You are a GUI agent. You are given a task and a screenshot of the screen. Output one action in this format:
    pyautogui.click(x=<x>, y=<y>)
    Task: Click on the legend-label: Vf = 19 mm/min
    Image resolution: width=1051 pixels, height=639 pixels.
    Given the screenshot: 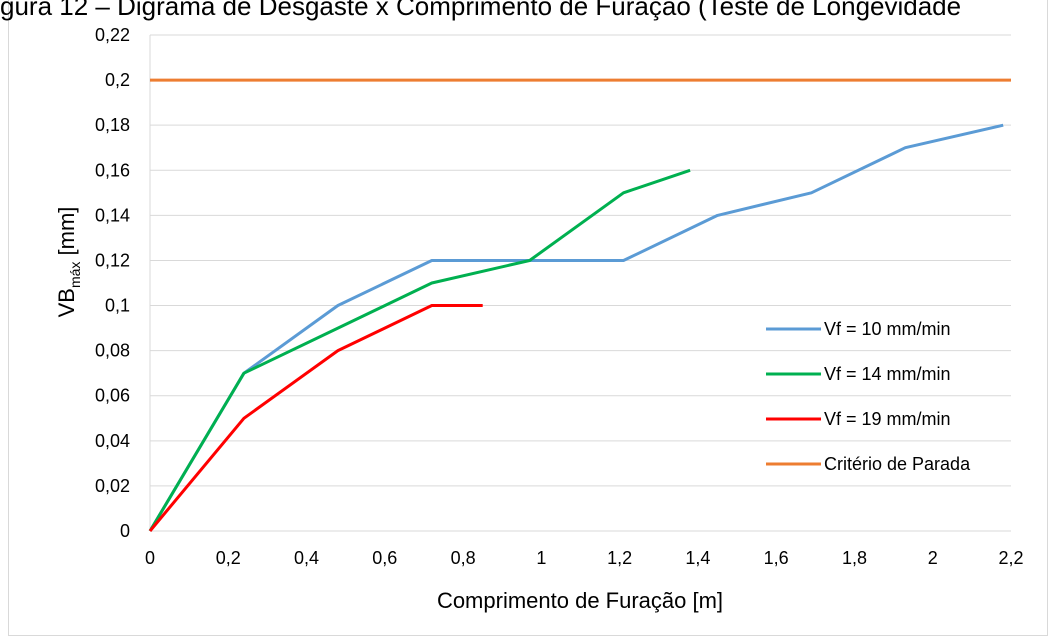 What is the action you would take?
    pyautogui.click(x=887, y=419)
    